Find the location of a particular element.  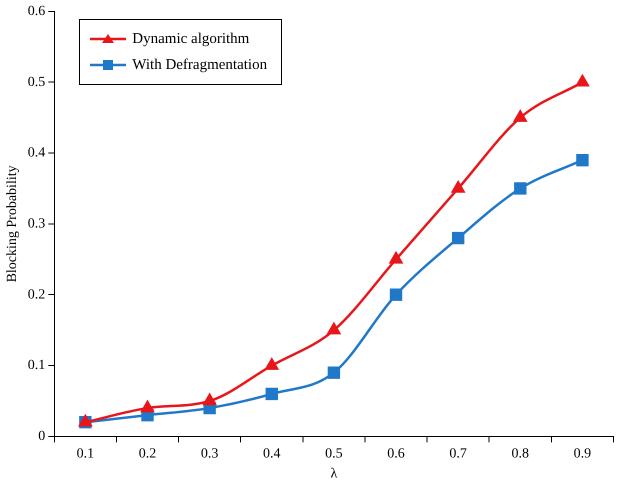

y-tick-label: 0.1 is located at coordinates (37, 366).